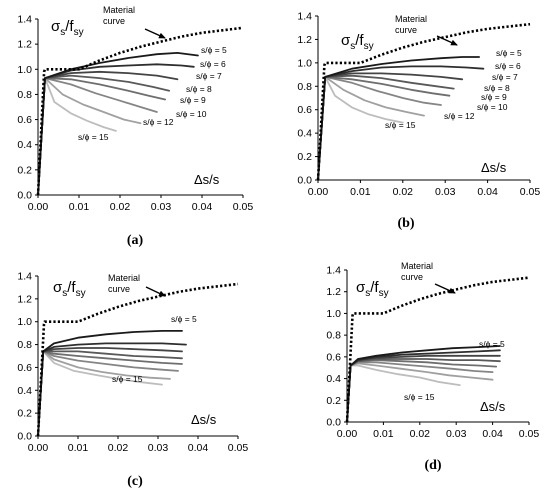 Image resolution: width=550 pixels, height=493 pixels. Describe the element at coordinates (432, 465) in the screenshot. I see `panel-label: (d)` at that location.